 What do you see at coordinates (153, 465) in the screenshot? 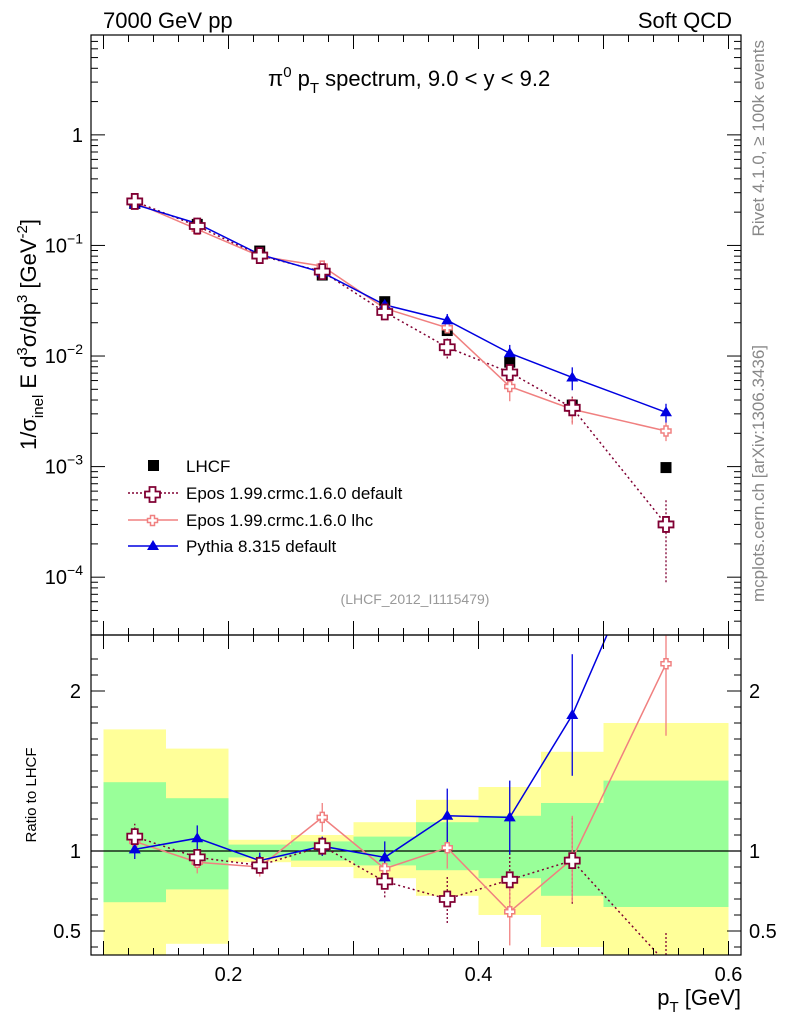
I see `legend-marker-lhcf` at bounding box center [153, 465].